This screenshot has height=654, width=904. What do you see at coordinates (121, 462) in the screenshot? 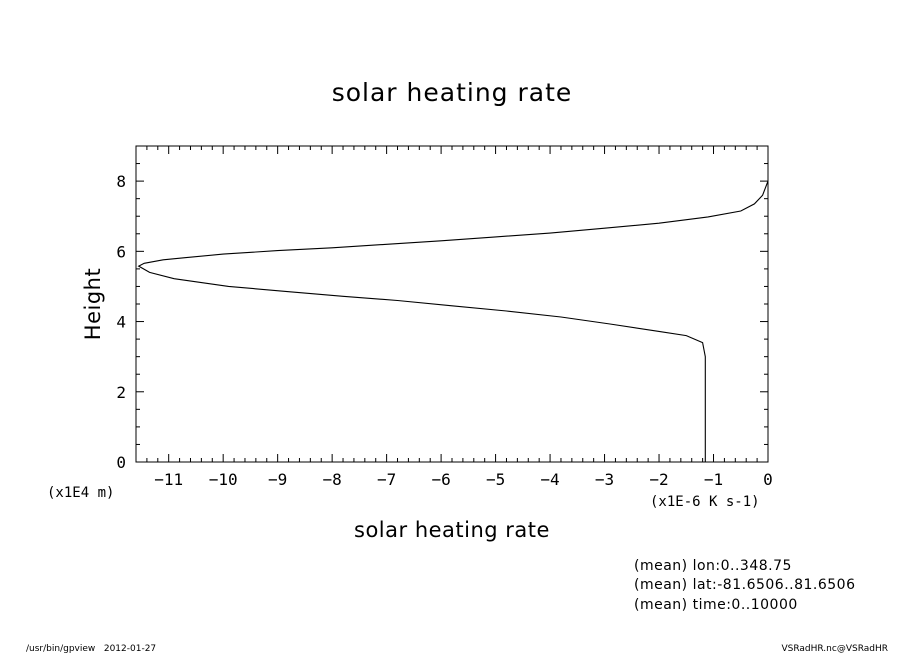
I see `y-tick-label: 0` at bounding box center [121, 462].